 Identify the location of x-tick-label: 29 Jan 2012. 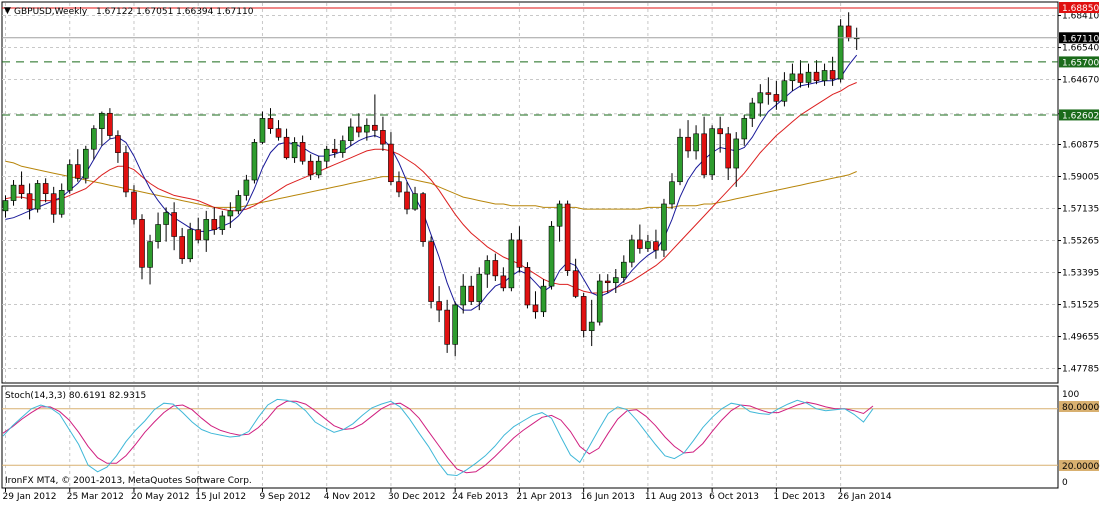
(30, 497).